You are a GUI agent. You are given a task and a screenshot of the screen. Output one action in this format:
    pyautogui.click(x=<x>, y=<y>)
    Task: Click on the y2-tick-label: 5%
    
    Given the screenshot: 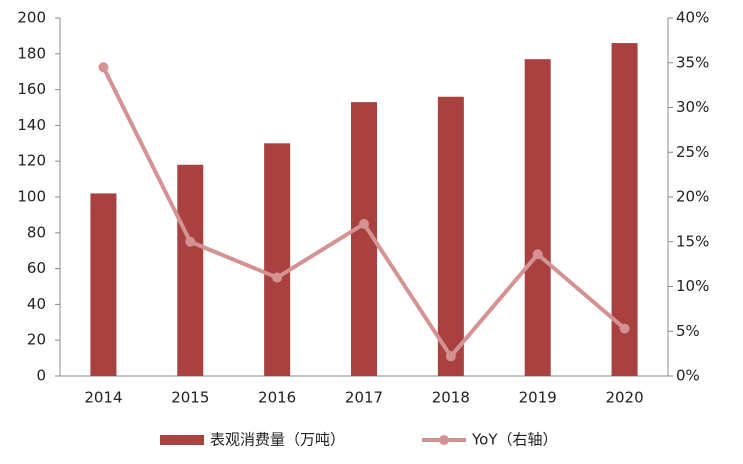 What is the action you would take?
    pyautogui.click(x=688, y=331)
    